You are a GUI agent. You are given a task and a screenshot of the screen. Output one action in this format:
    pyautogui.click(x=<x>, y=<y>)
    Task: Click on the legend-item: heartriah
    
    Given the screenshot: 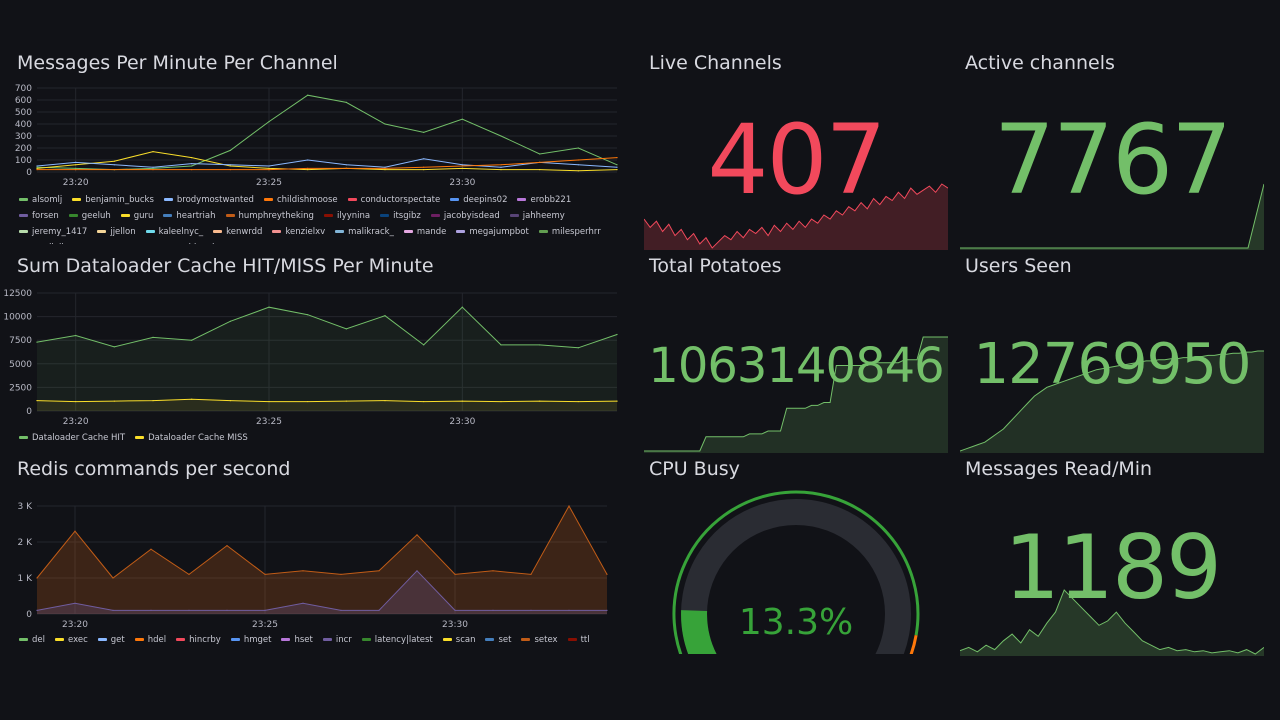 What is the action you would take?
    pyautogui.click(x=189, y=216)
    